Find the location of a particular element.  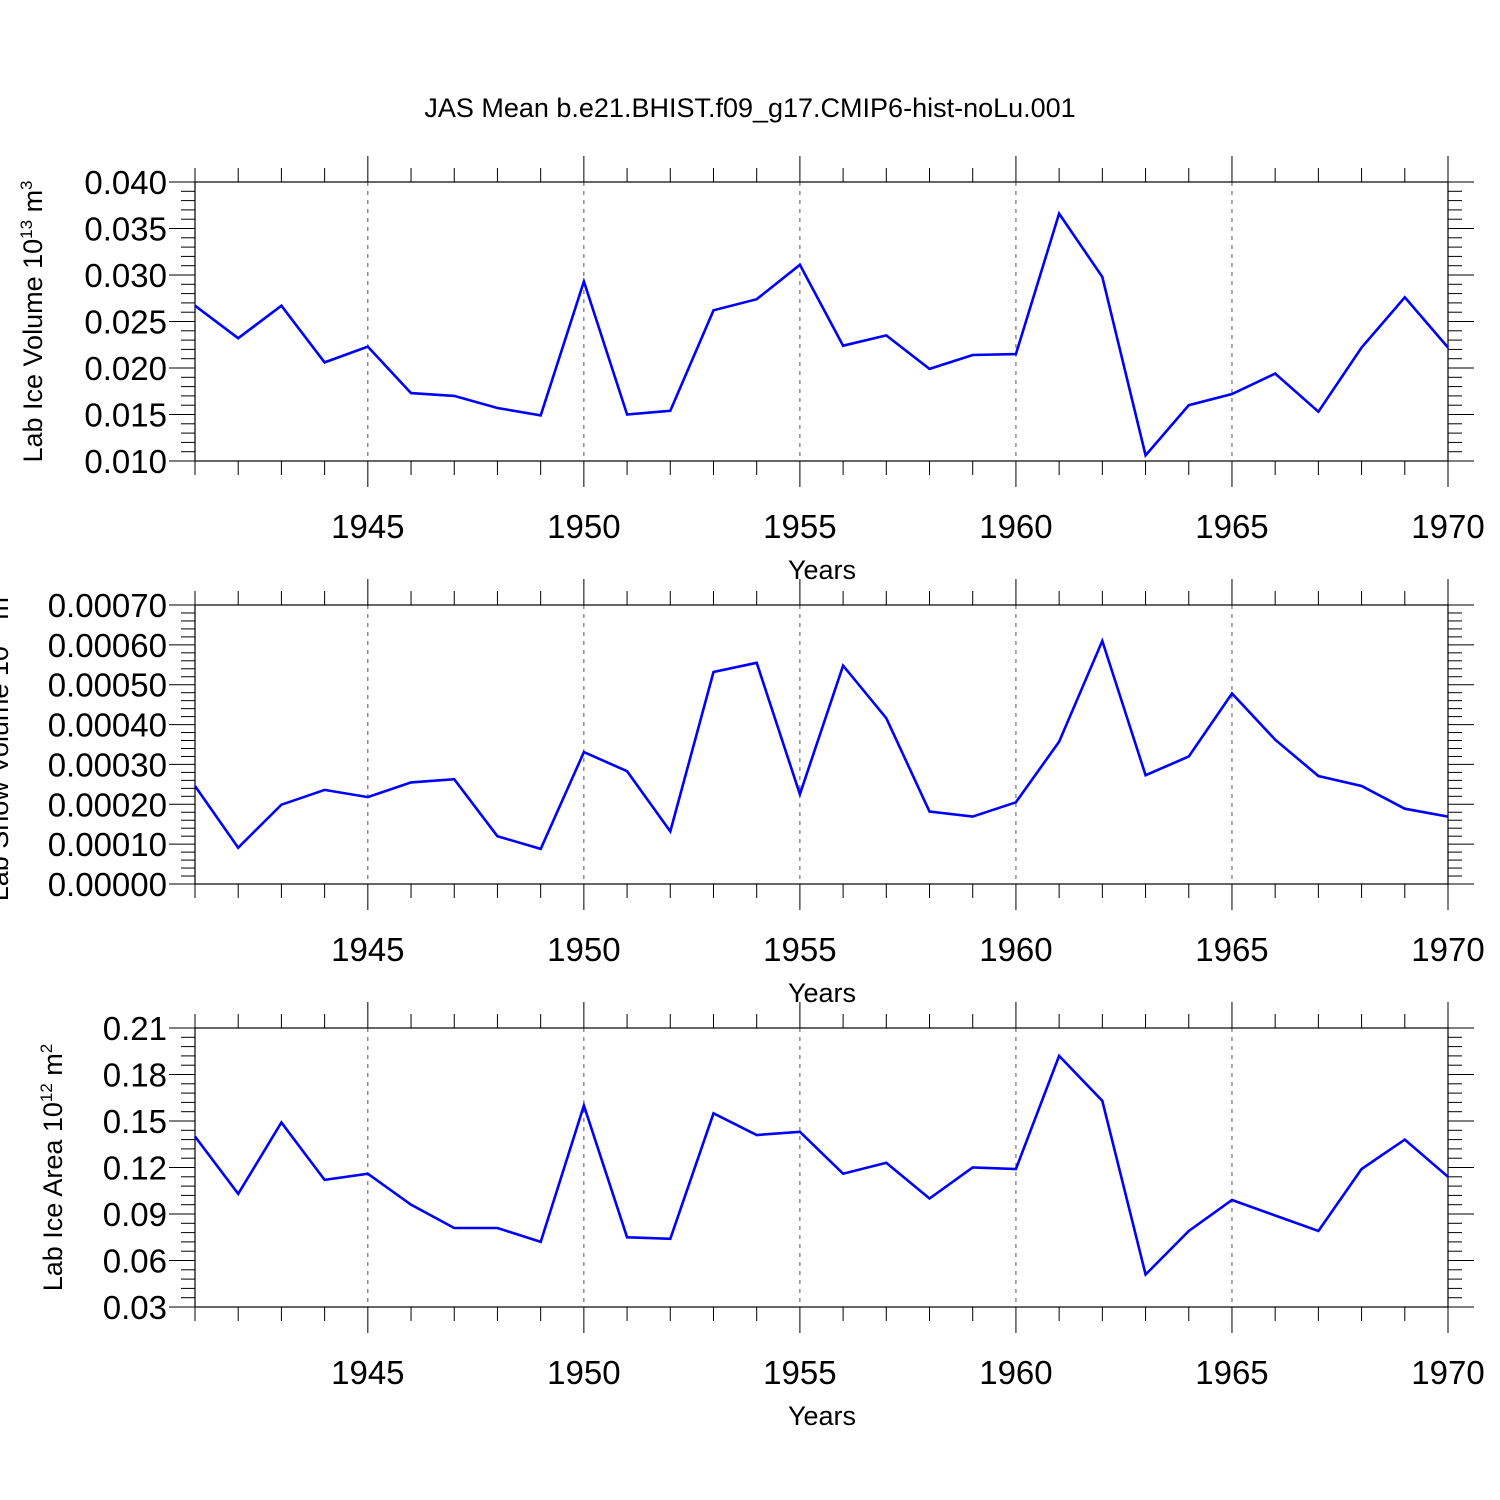

panel-1-y-tick-label-4: 0.030 is located at coordinates (125, 275).